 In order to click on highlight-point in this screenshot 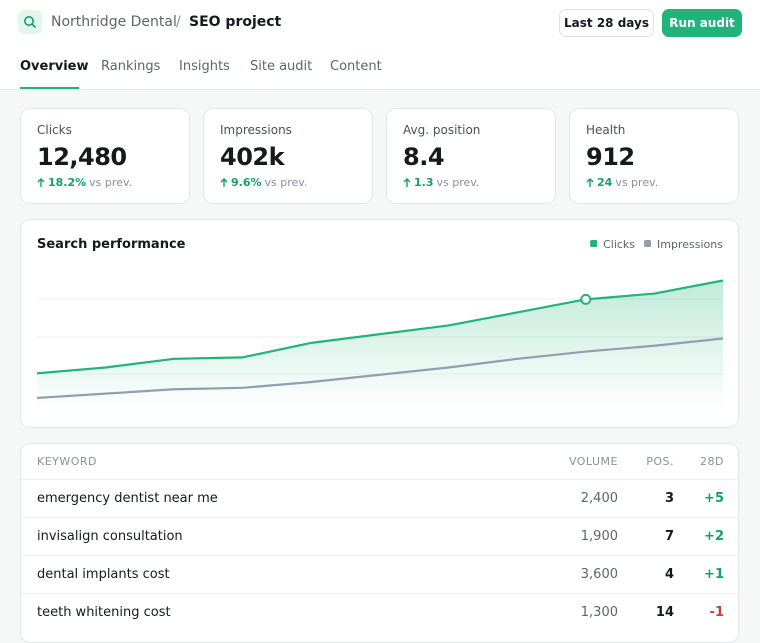, I will do `click(586, 299)`.